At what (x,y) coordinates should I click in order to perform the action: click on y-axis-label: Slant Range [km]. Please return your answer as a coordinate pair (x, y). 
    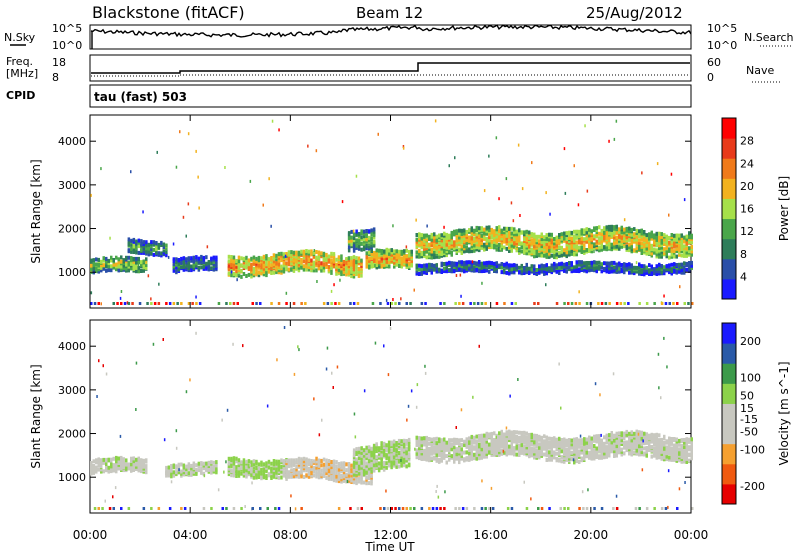
    Looking at the image, I should click on (36, 211).